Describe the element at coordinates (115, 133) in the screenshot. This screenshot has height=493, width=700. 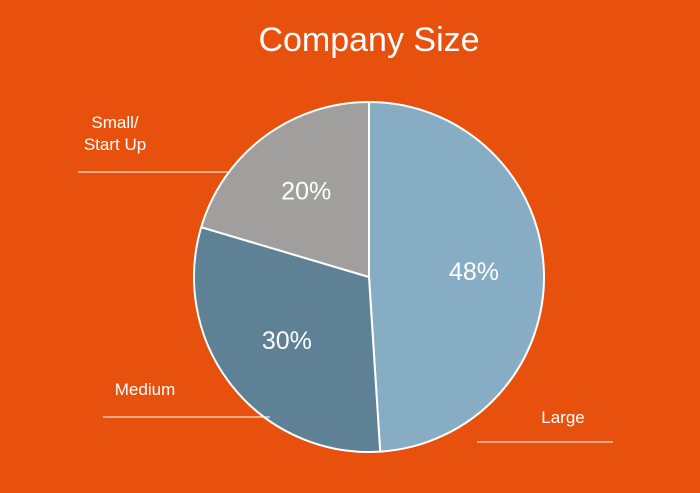
I see `category-label: Small/ Start Up` at that location.